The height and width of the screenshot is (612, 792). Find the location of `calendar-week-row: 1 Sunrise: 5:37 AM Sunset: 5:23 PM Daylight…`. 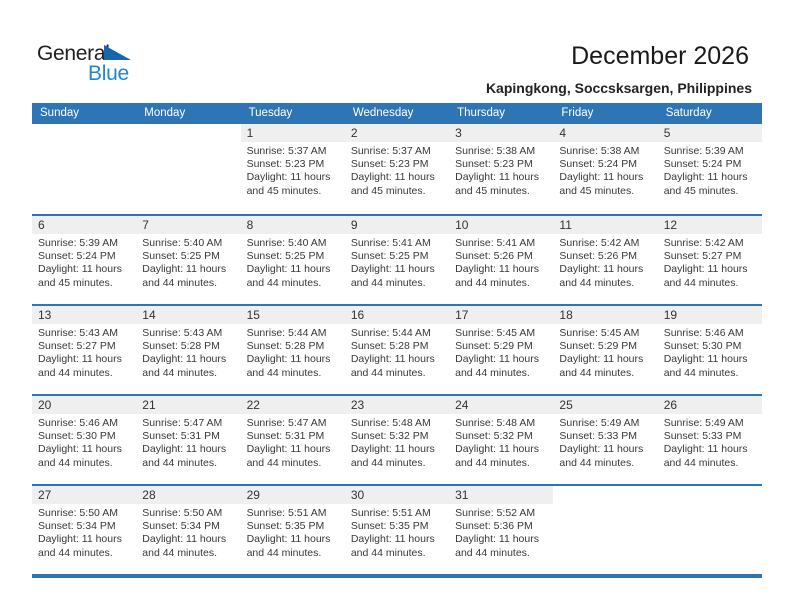

calendar-week-row: 1 Sunrise: 5:37 AM Sunset: 5:23 PM Daylight… is located at coordinates (397, 169).